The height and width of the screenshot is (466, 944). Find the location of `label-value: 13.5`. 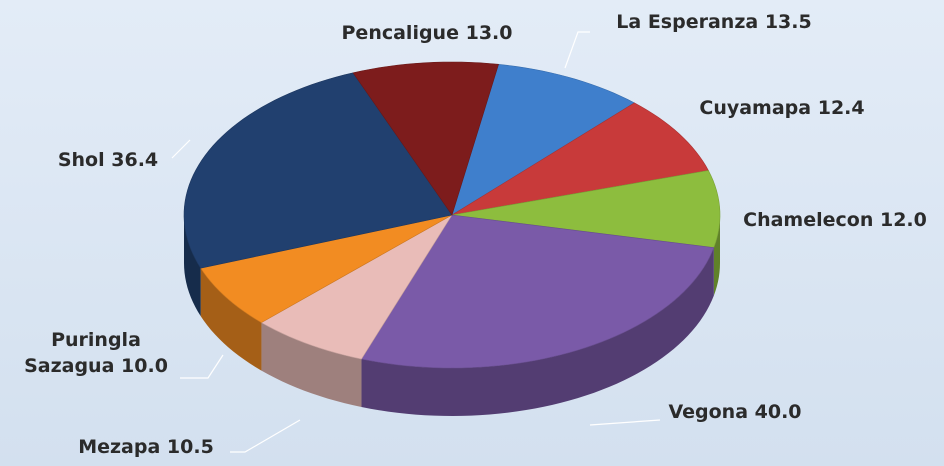

label-value: 13.5 is located at coordinates (788, 22).